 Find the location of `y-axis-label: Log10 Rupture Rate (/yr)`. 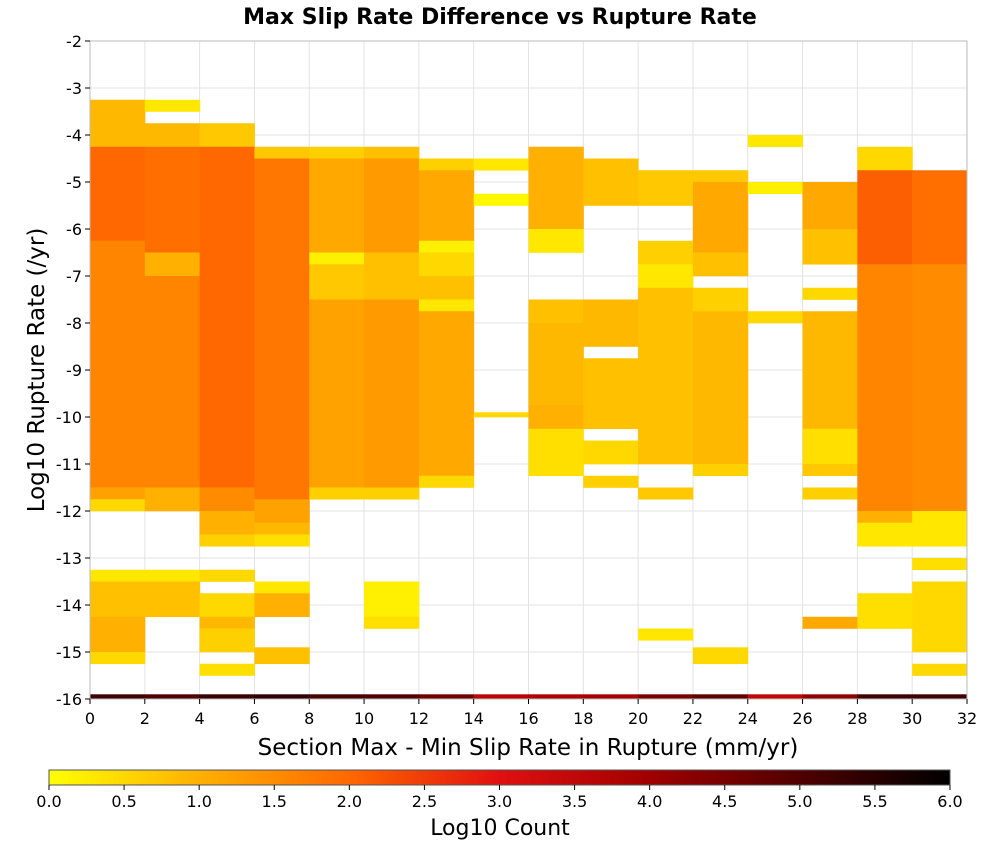

y-axis-label: Log10 Rupture Rate (/yr) is located at coordinates (37, 370).